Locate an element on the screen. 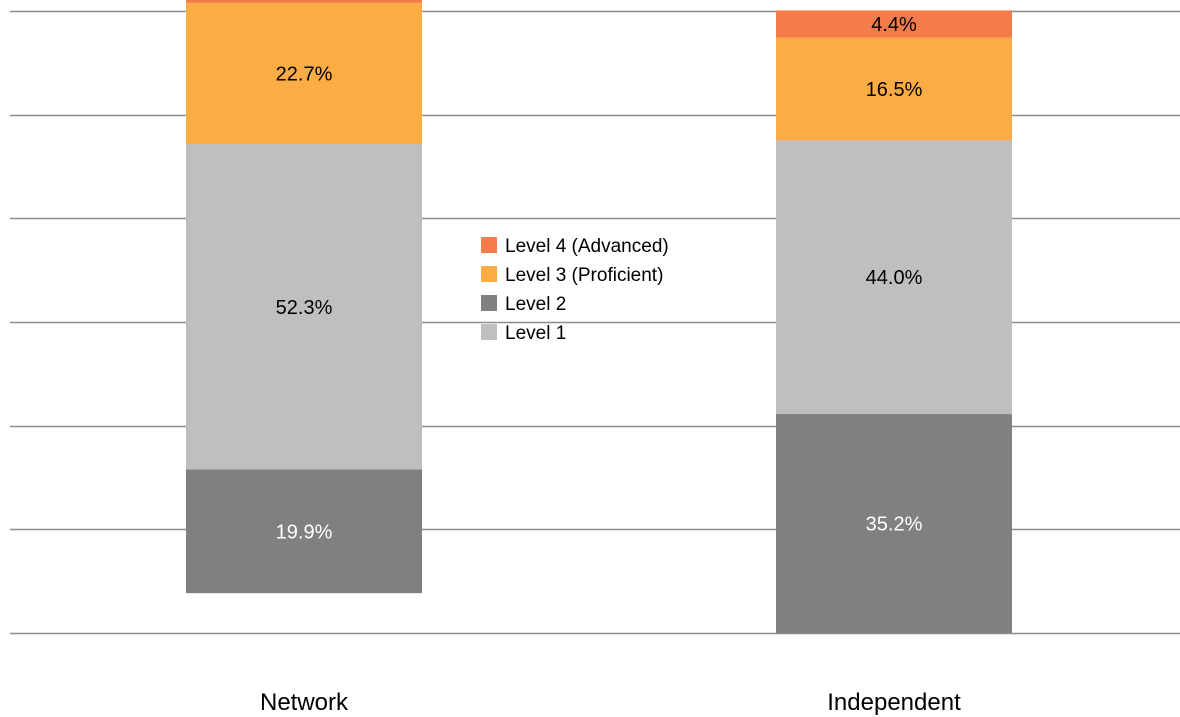  bar-segment-level-3-proficient--network is located at coordinates (304, 73).